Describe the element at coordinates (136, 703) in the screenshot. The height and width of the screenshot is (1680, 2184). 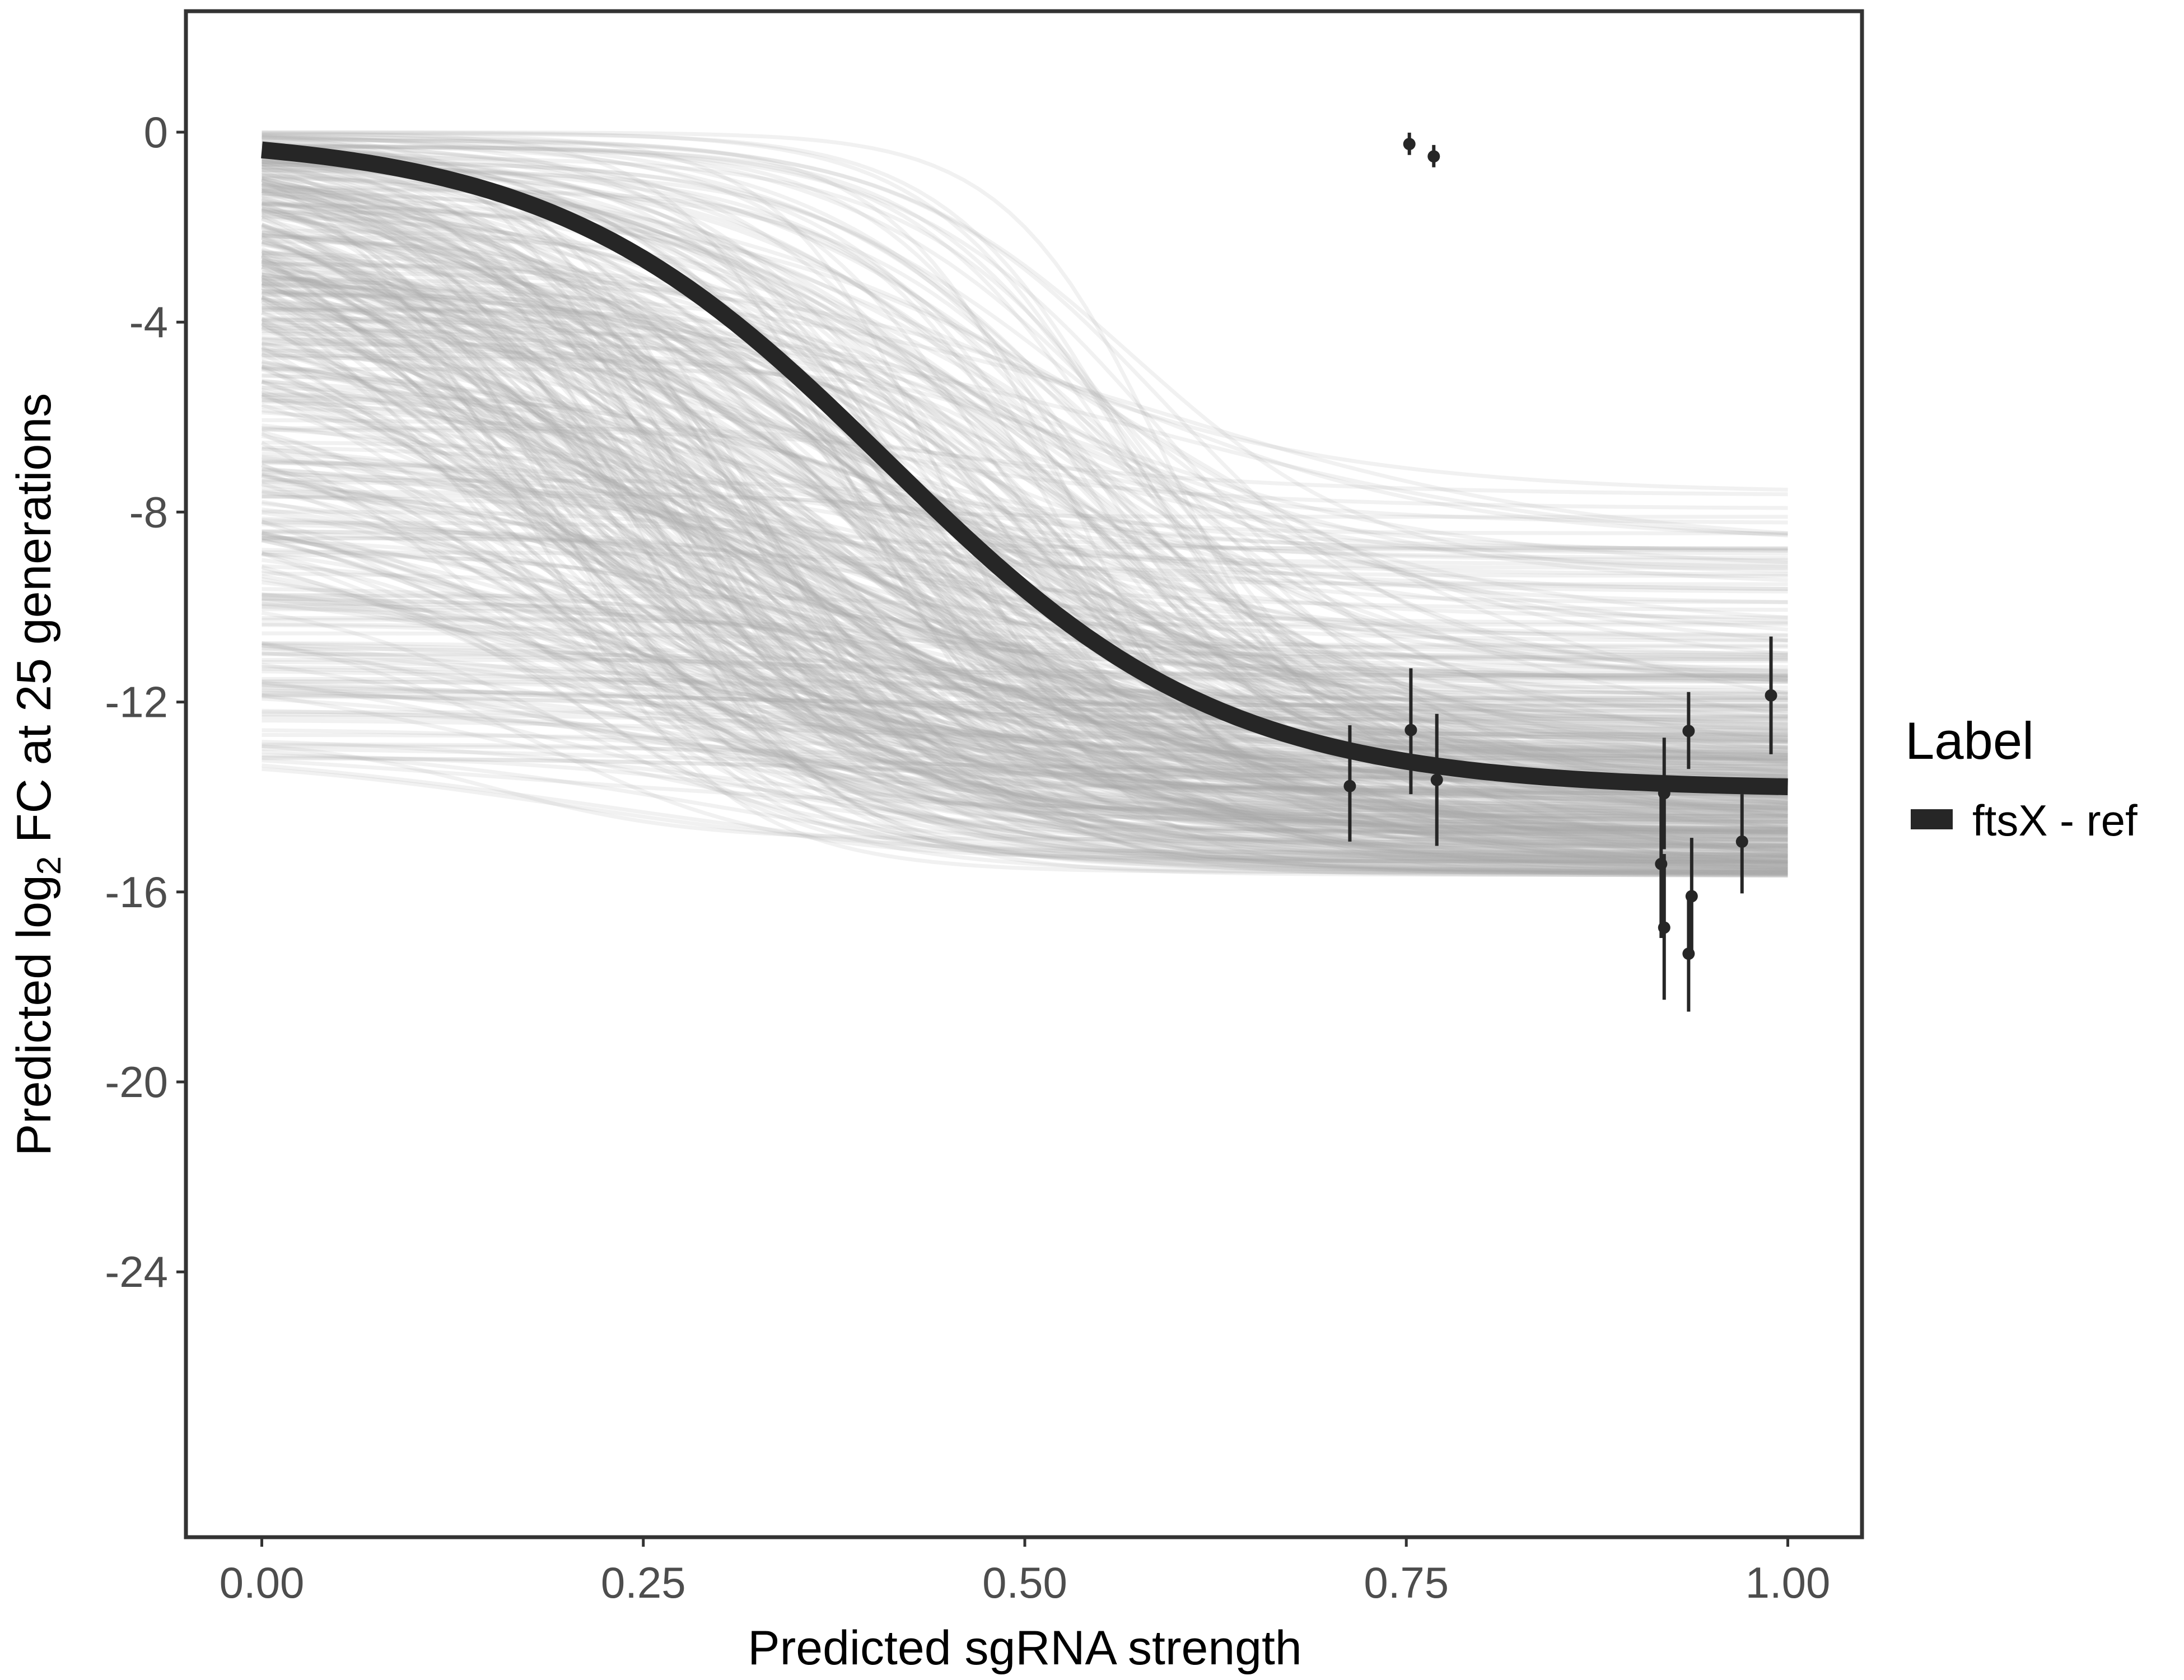
I see `y-tick-label: -12` at that location.